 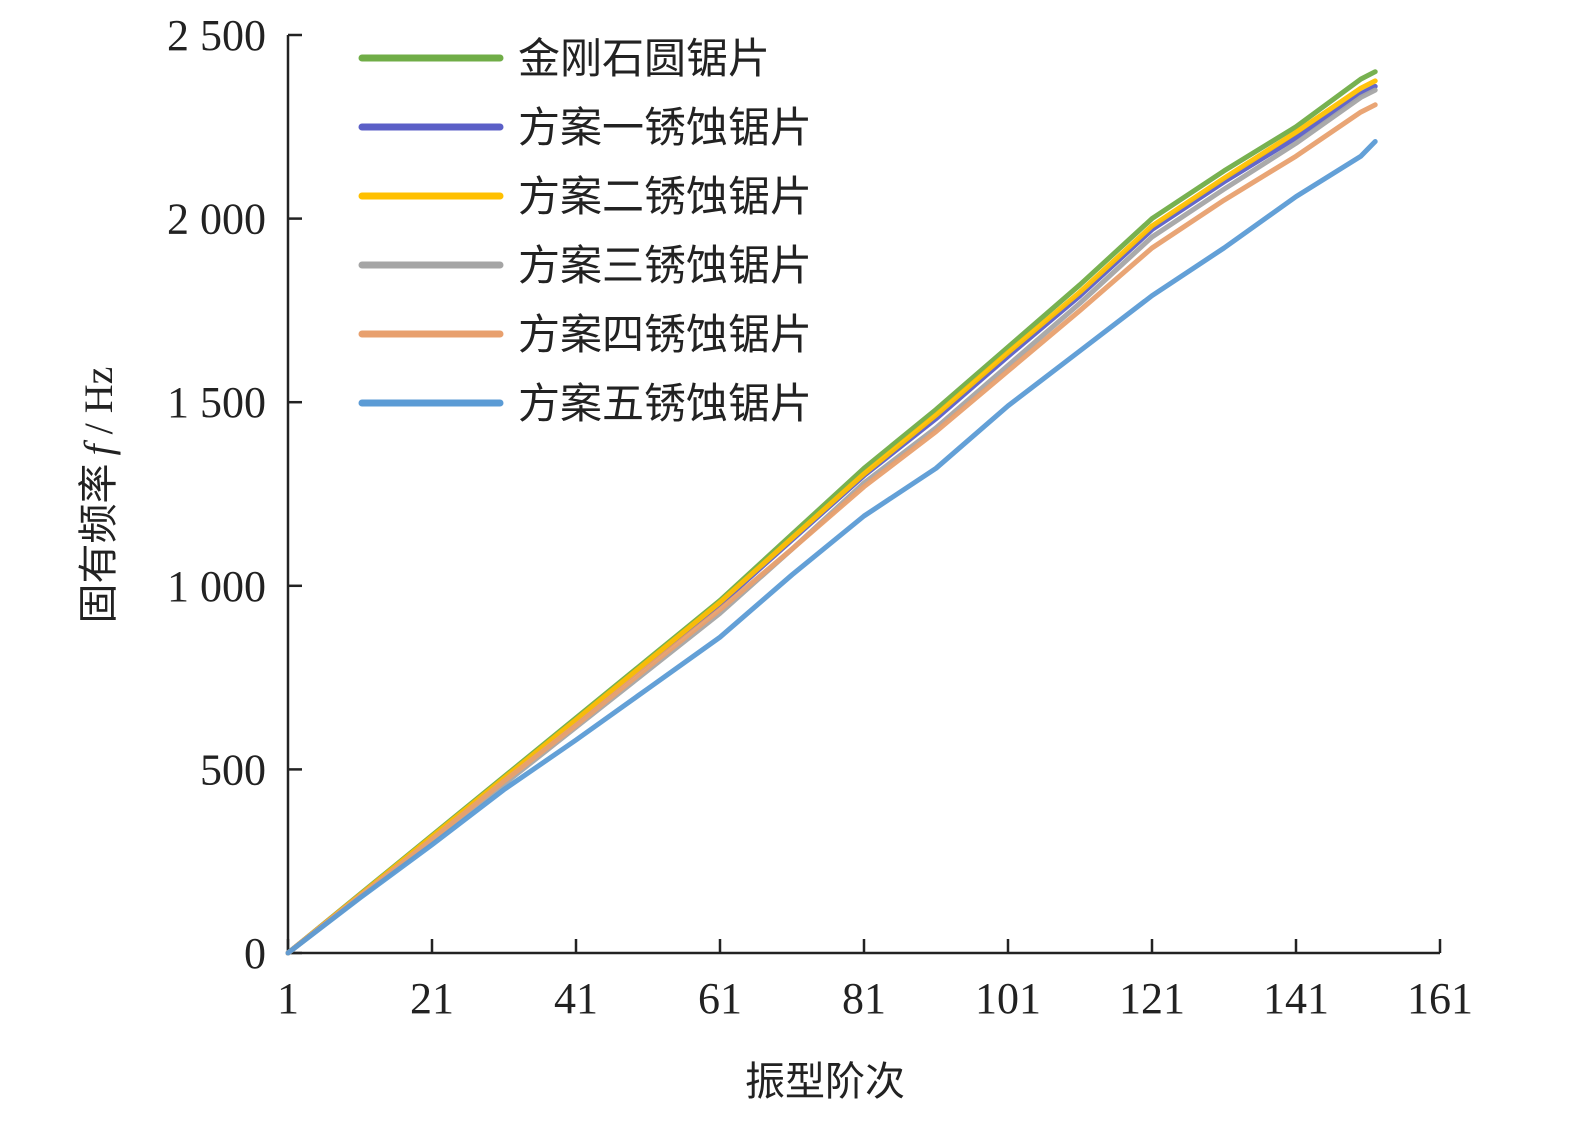 I want to click on y-axis-title-unit: / Hz, so click(x=98, y=406).